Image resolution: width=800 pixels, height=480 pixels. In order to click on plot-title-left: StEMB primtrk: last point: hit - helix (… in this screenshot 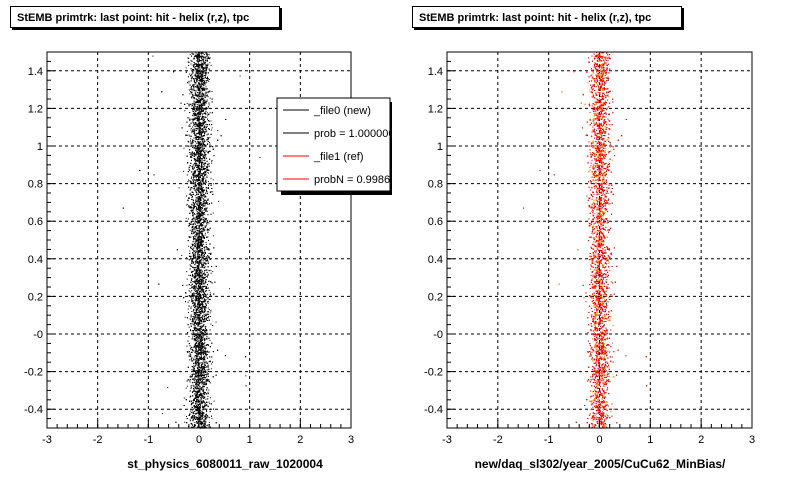, I will do `click(145, 17)`.